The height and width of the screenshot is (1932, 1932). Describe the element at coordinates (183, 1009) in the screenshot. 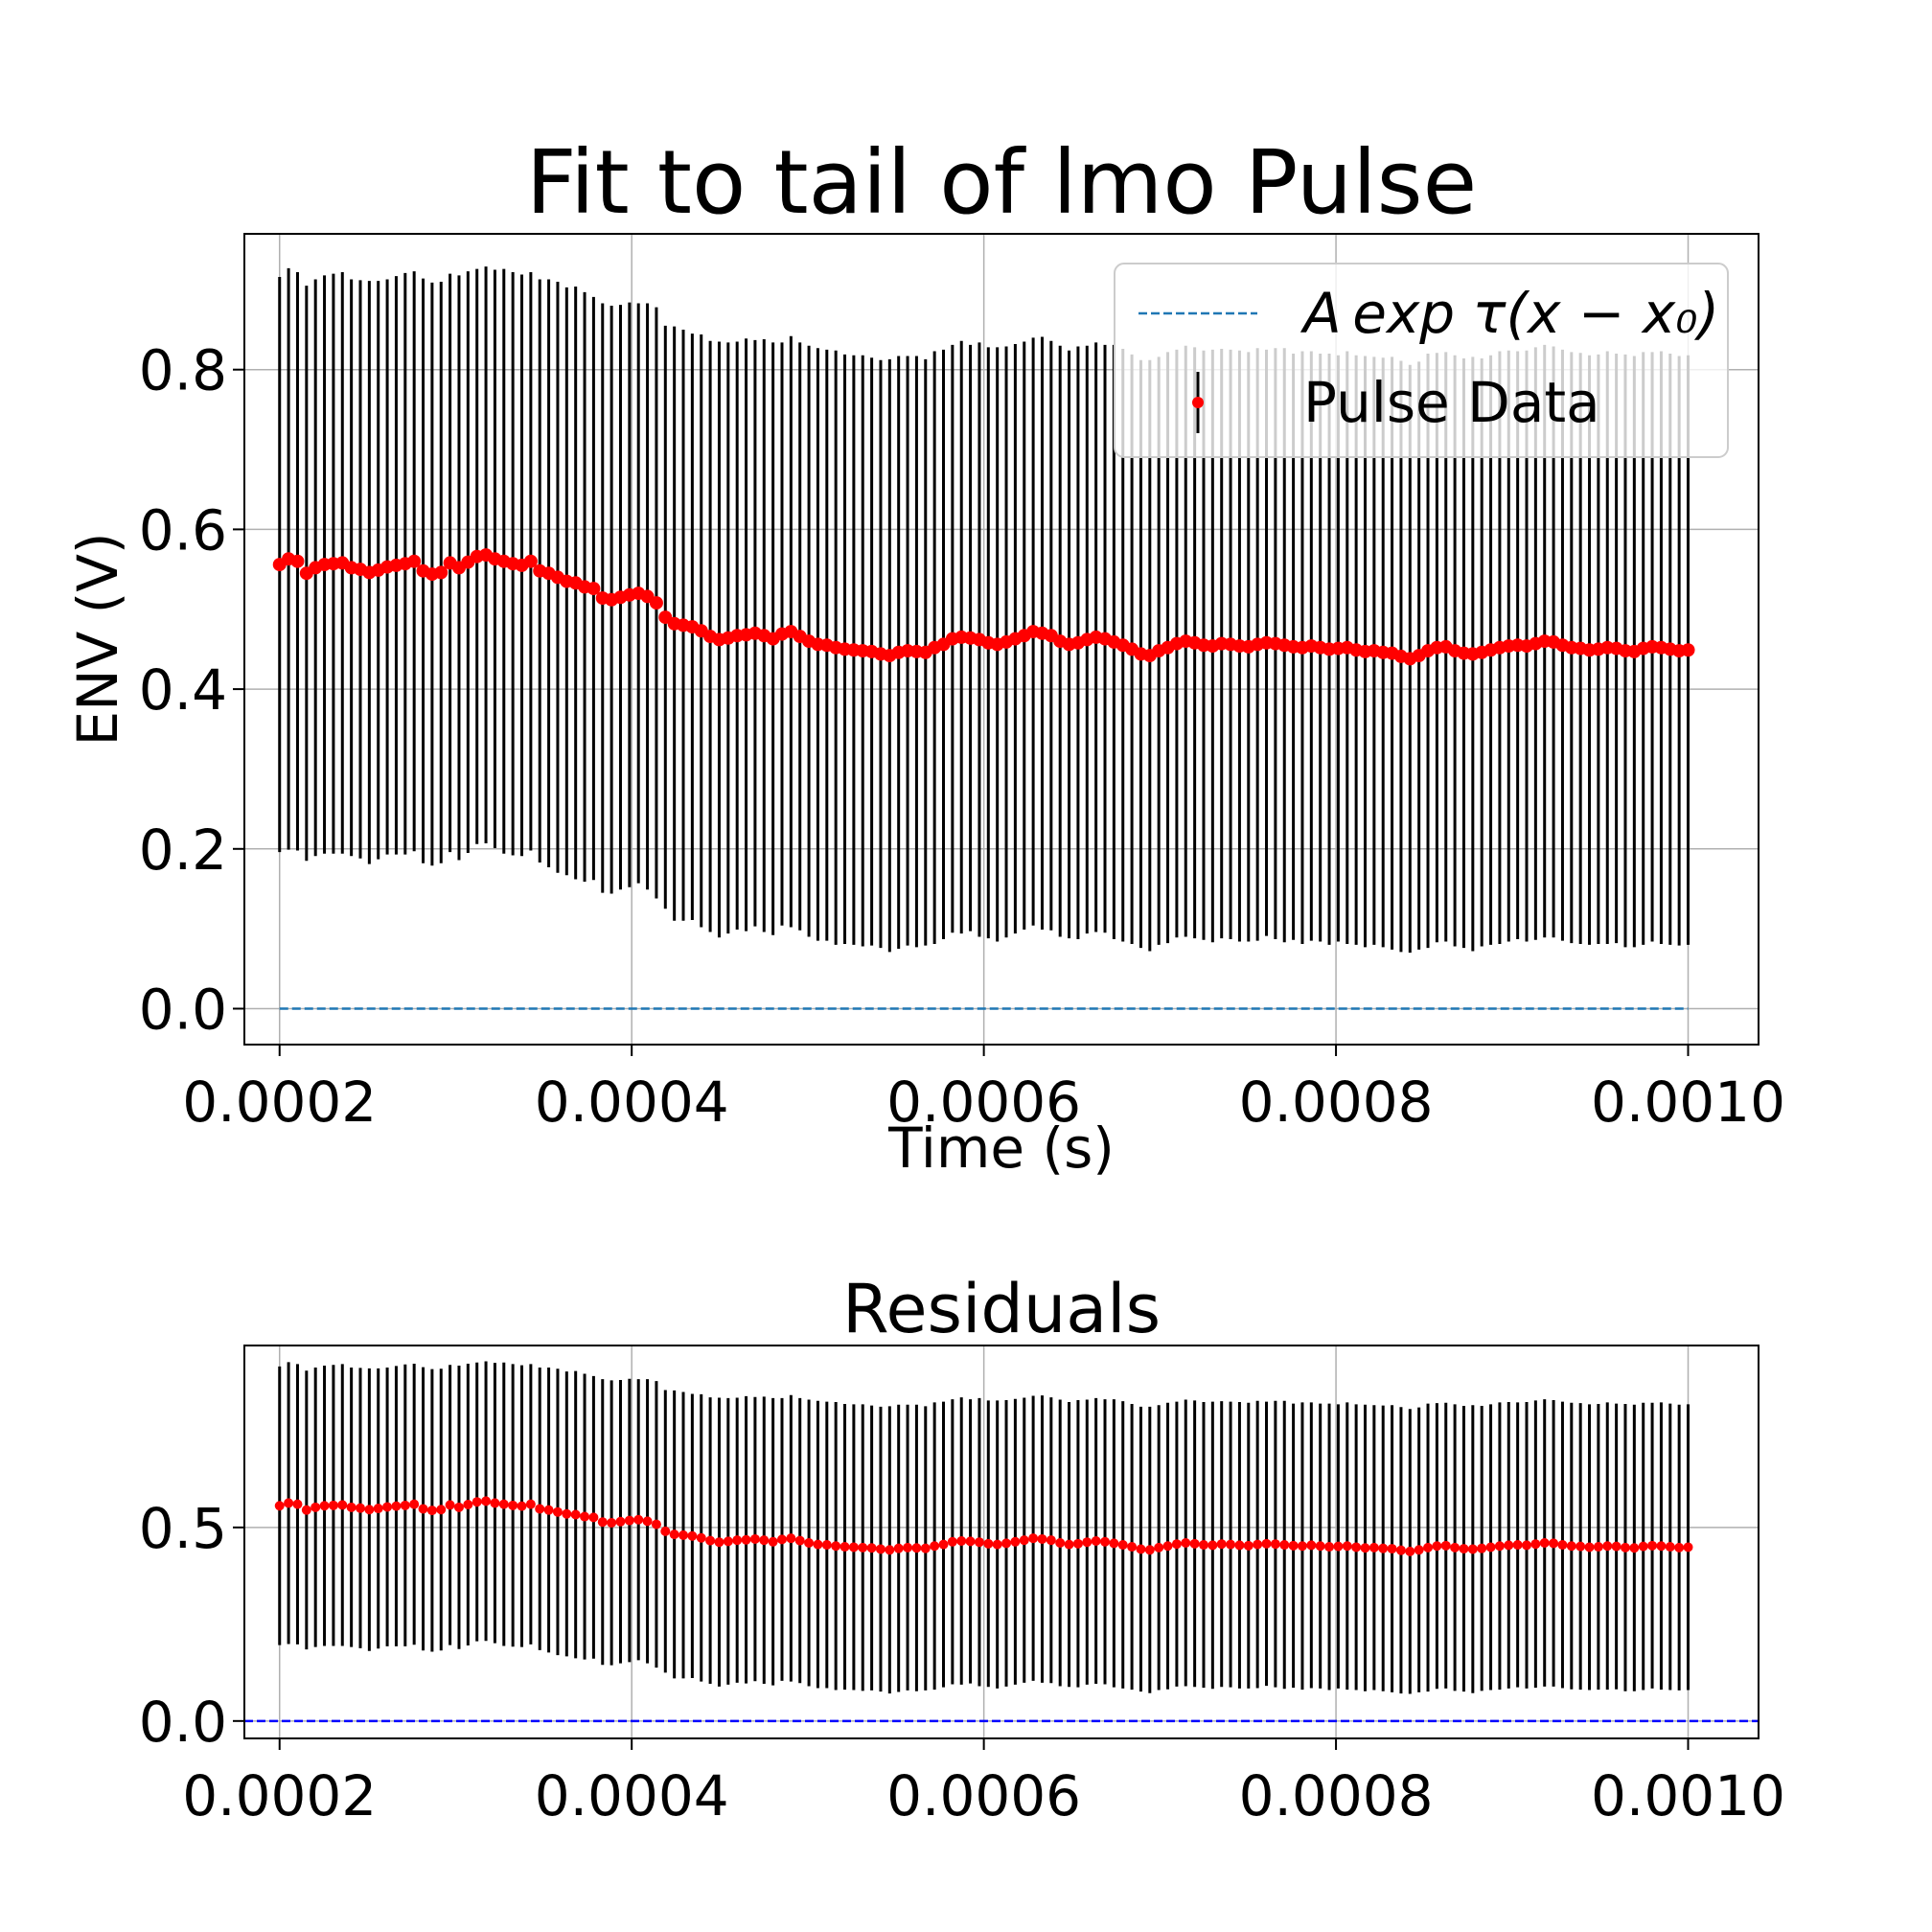

I see `y-tick-label: 0.0` at that location.